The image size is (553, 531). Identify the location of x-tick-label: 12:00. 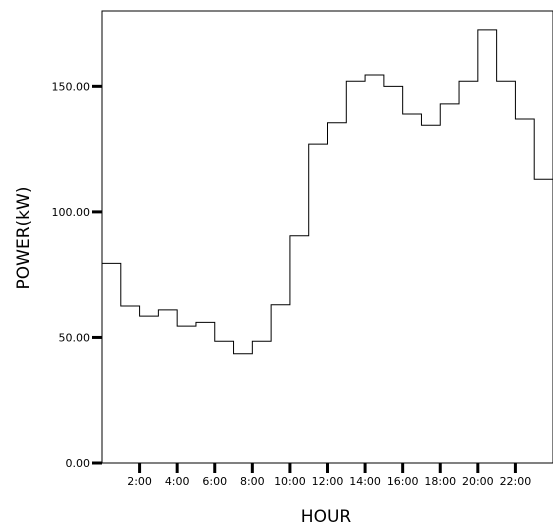
(328, 481).